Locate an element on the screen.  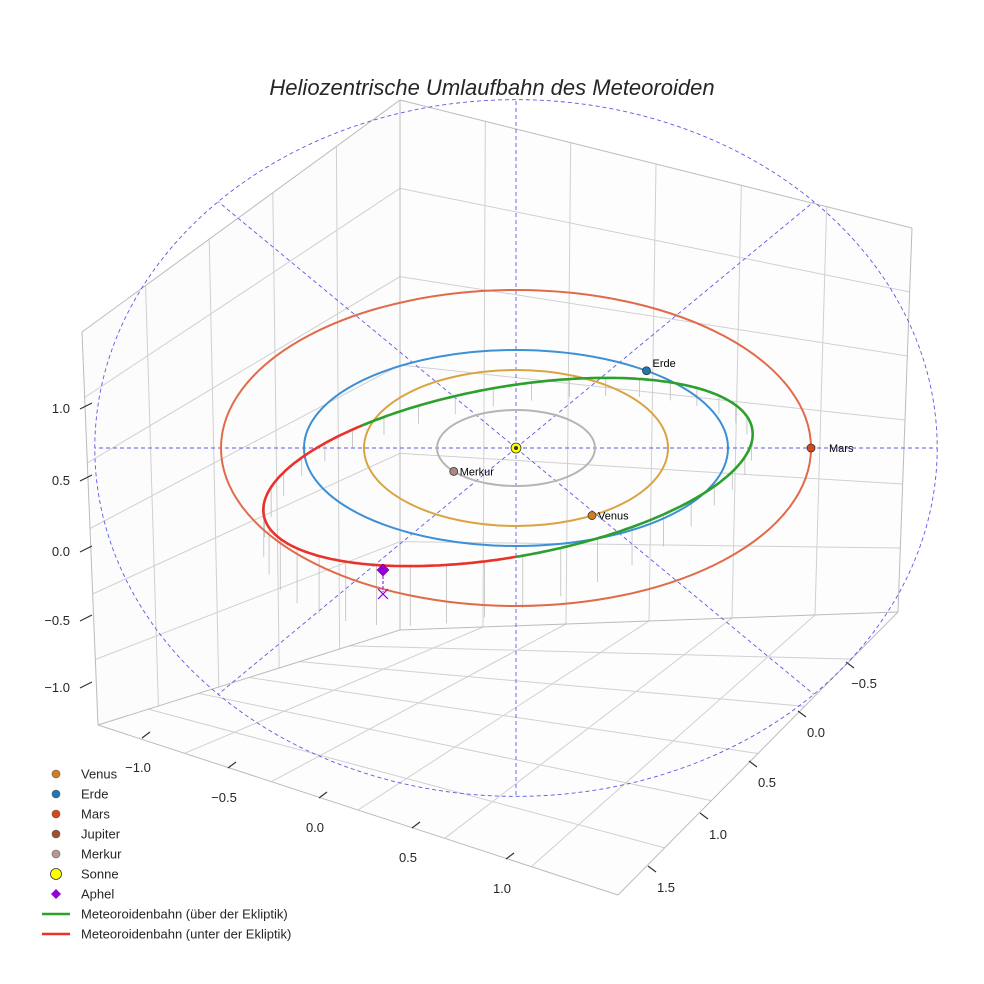
planet-venus is located at coordinates (592, 515).